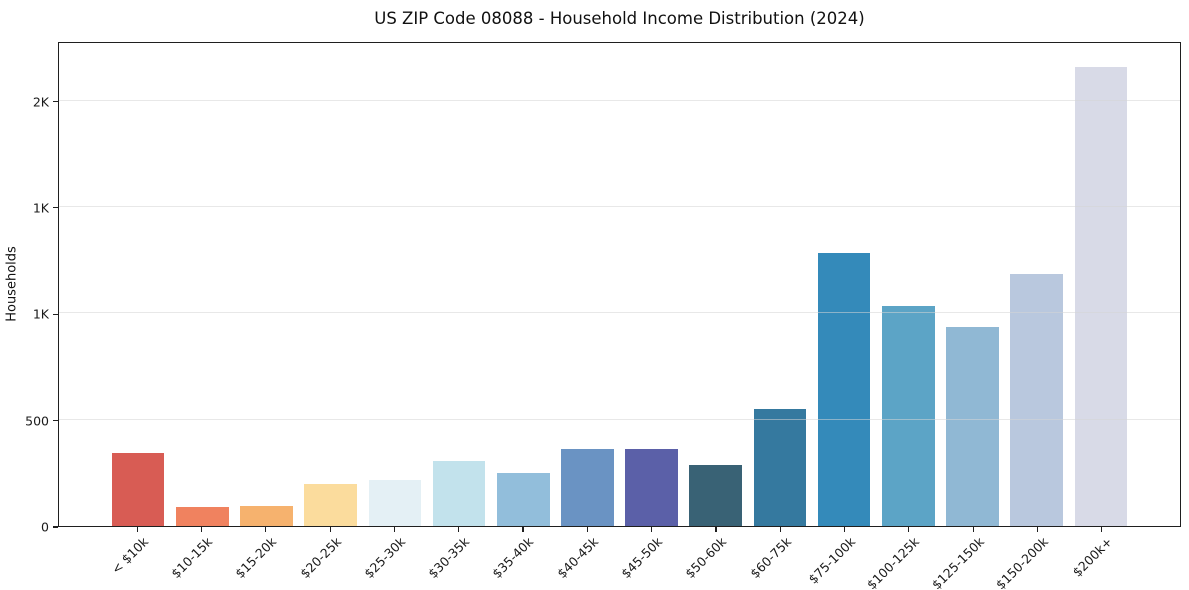 The width and height of the screenshot is (1189, 590). Describe the element at coordinates (1101, 296) in the screenshot. I see `bar-200k` at that location.